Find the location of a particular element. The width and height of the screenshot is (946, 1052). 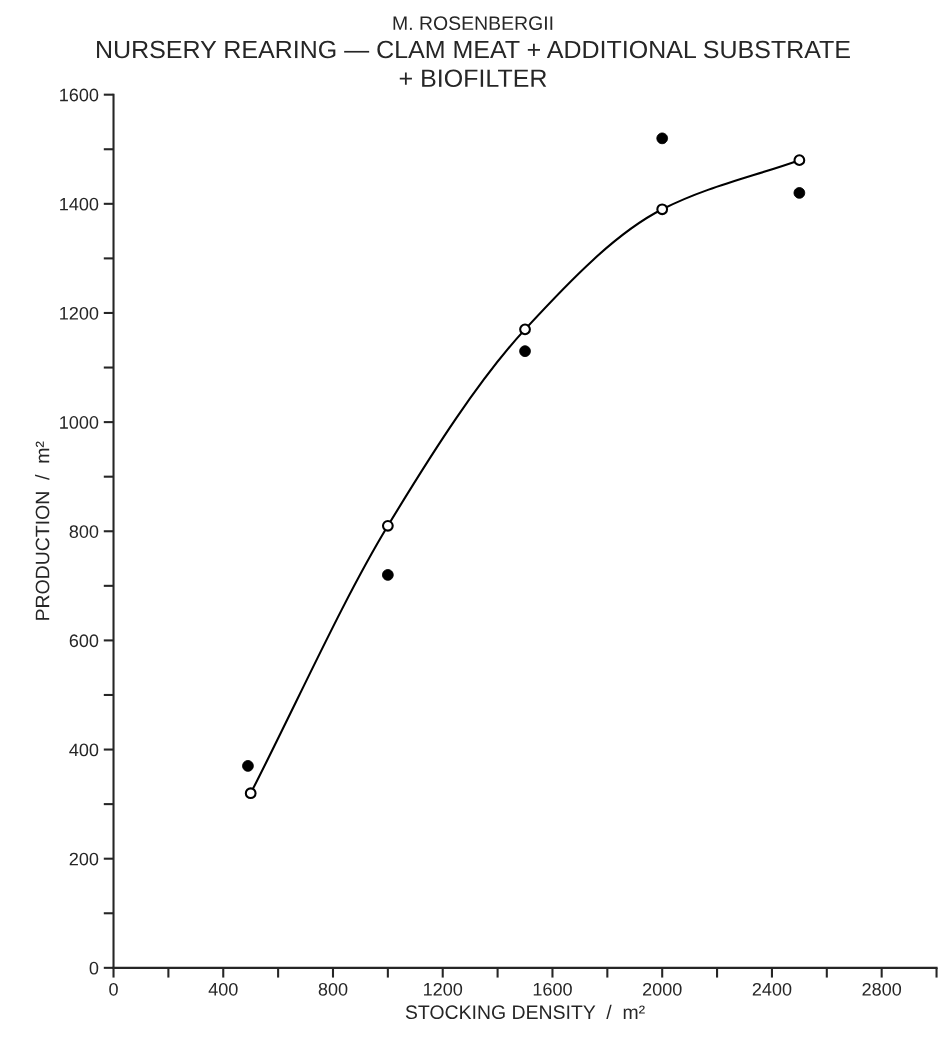

y-tick-label: 0 is located at coordinates (94, 968).